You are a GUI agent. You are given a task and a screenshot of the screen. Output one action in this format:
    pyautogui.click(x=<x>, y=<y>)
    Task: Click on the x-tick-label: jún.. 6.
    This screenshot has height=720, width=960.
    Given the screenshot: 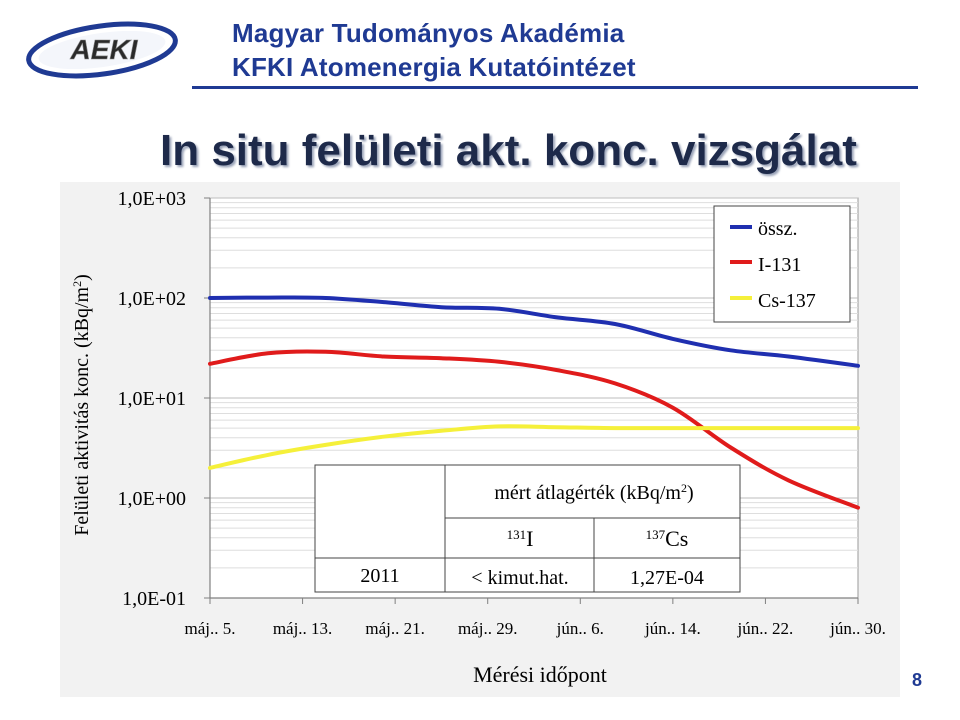 What is the action you would take?
    pyautogui.click(x=580, y=628)
    